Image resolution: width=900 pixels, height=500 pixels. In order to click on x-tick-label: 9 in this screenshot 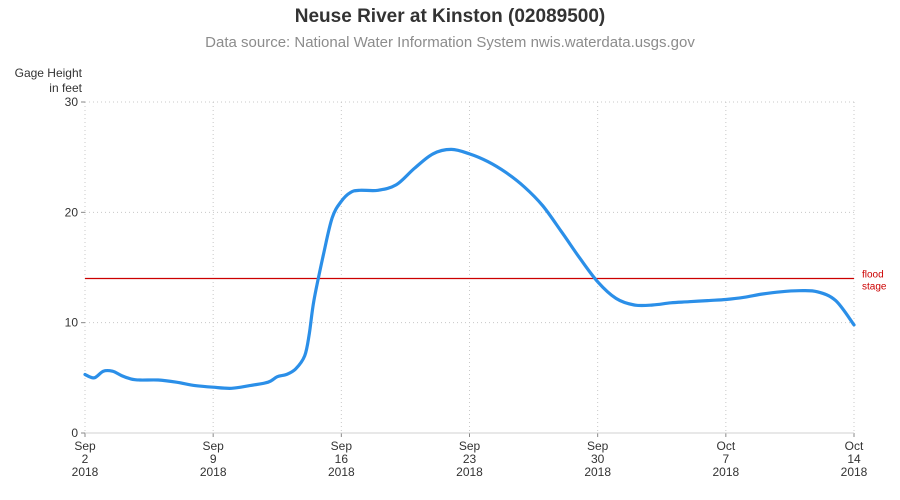, I will do `click(213, 459)`.